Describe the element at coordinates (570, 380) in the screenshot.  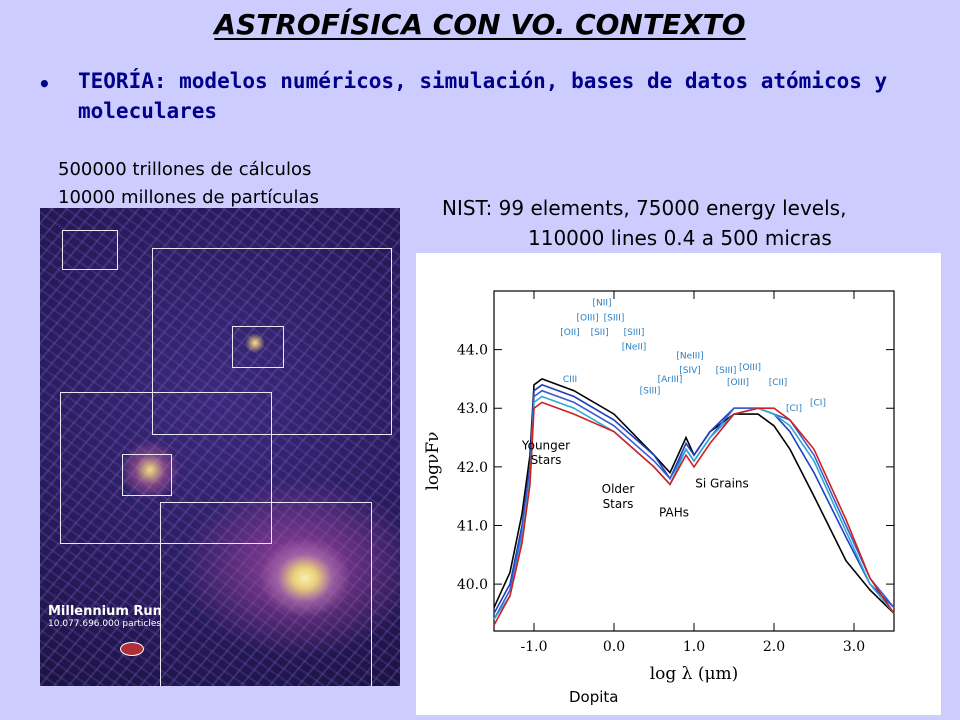
I see `emission-line-label: CIII` at that location.